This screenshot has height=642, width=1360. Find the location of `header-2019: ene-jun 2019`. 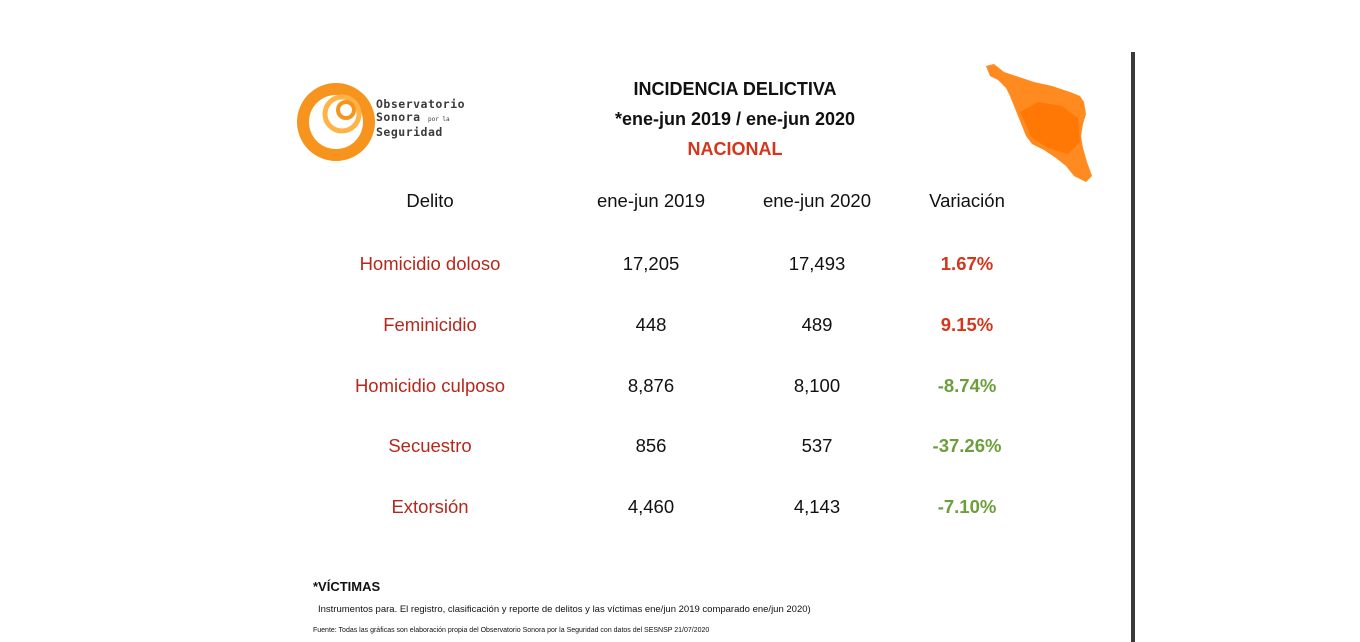

header-2019: ene-jun 2019 is located at coordinates (650, 200).